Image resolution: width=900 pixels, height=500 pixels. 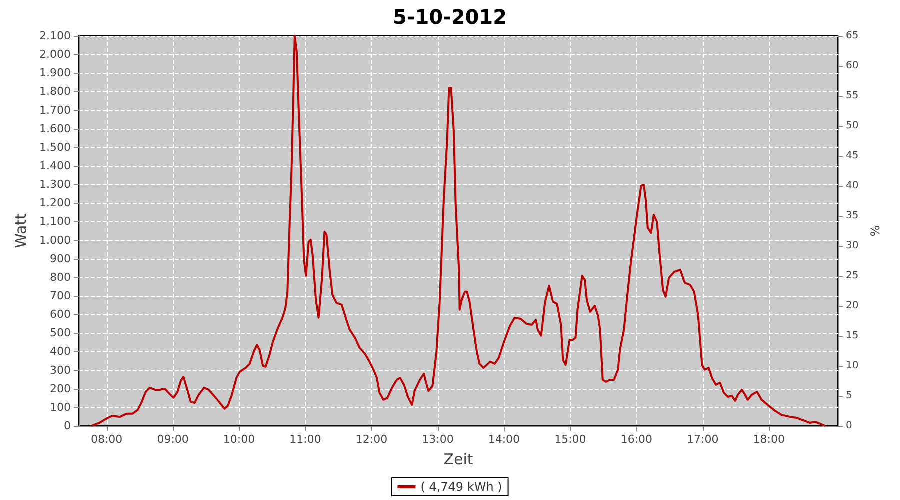 I want to click on y-tick-label: 600, so click(x=60, y=315).